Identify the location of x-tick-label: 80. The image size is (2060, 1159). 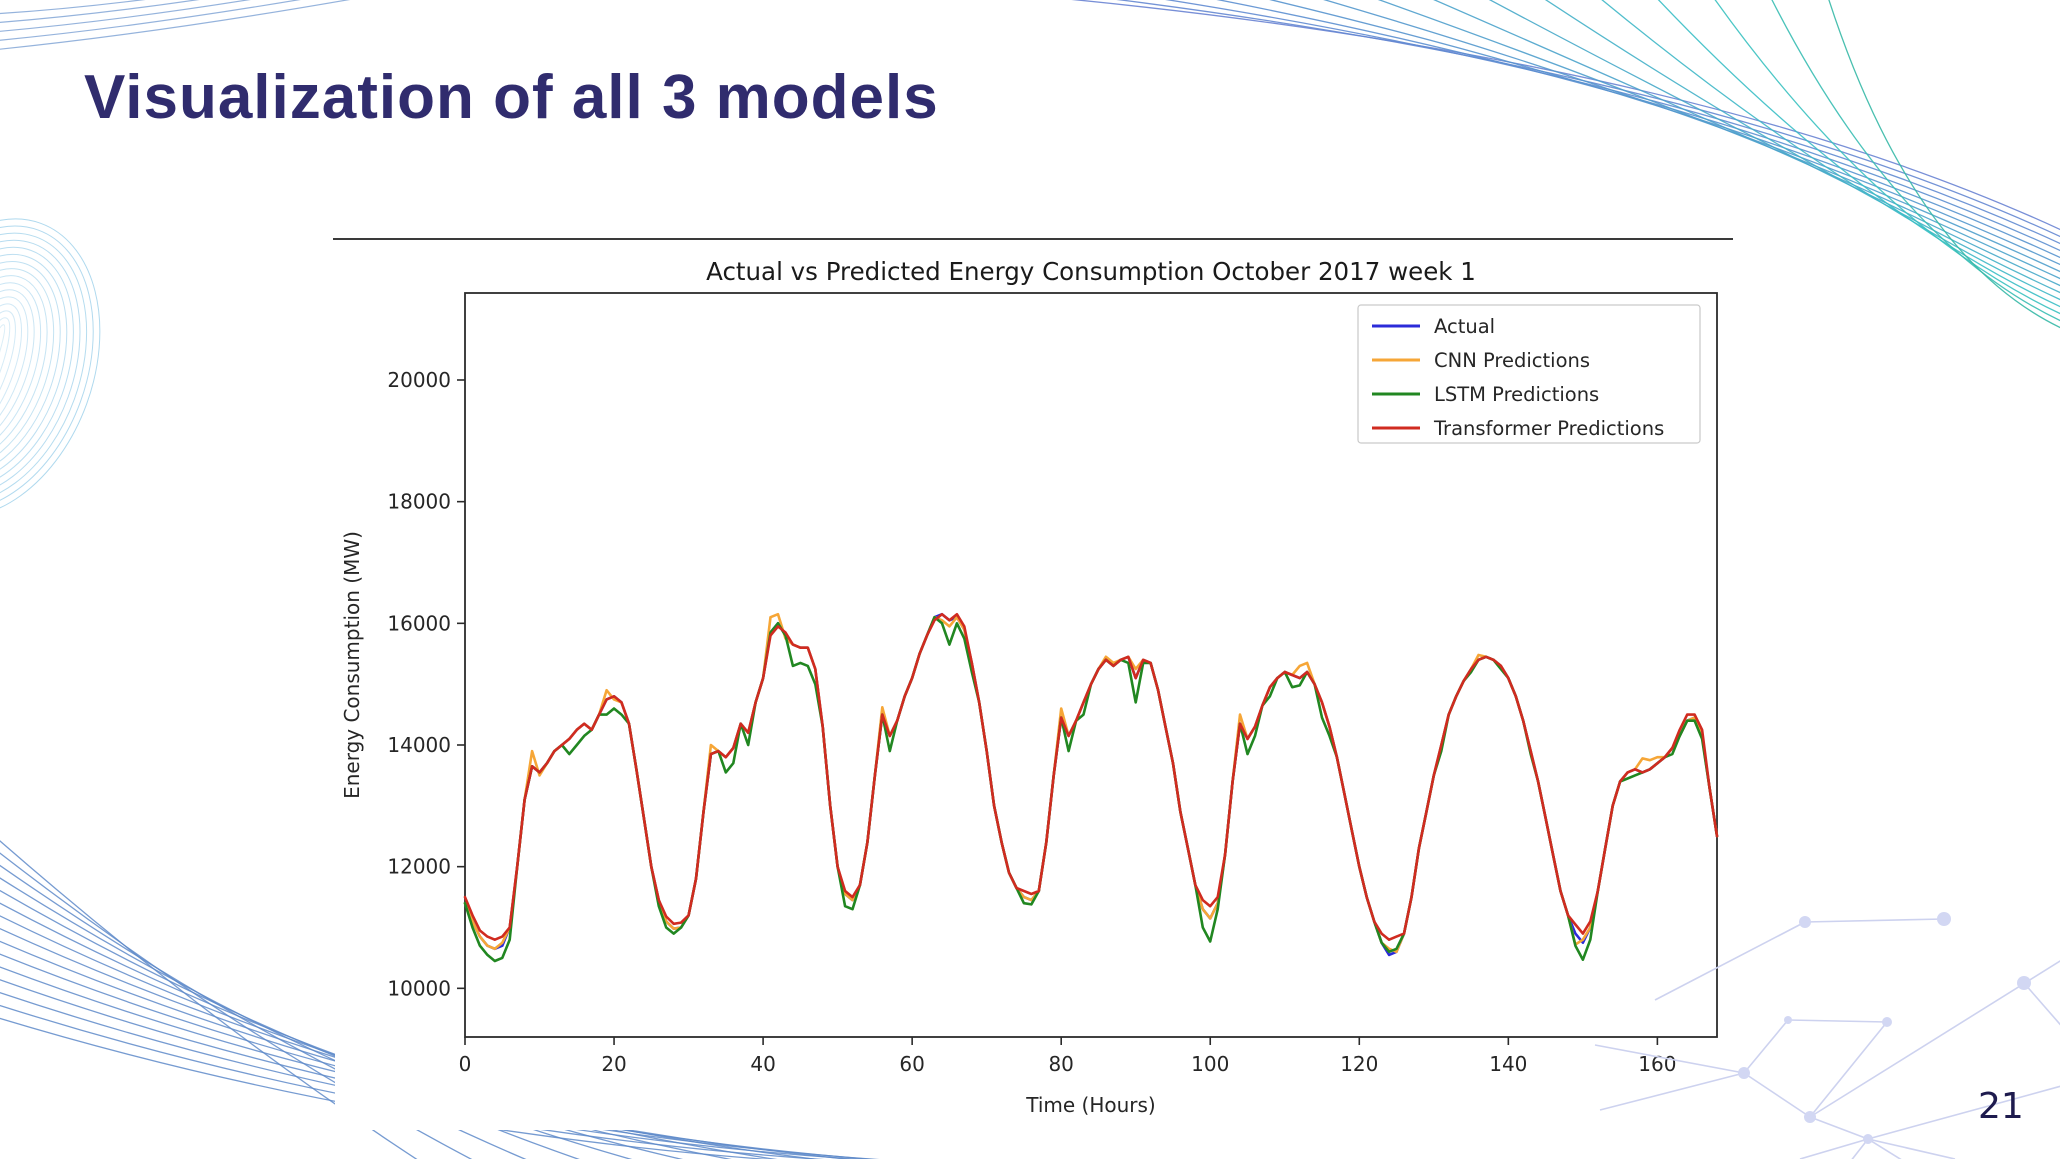
(1060, 1064).